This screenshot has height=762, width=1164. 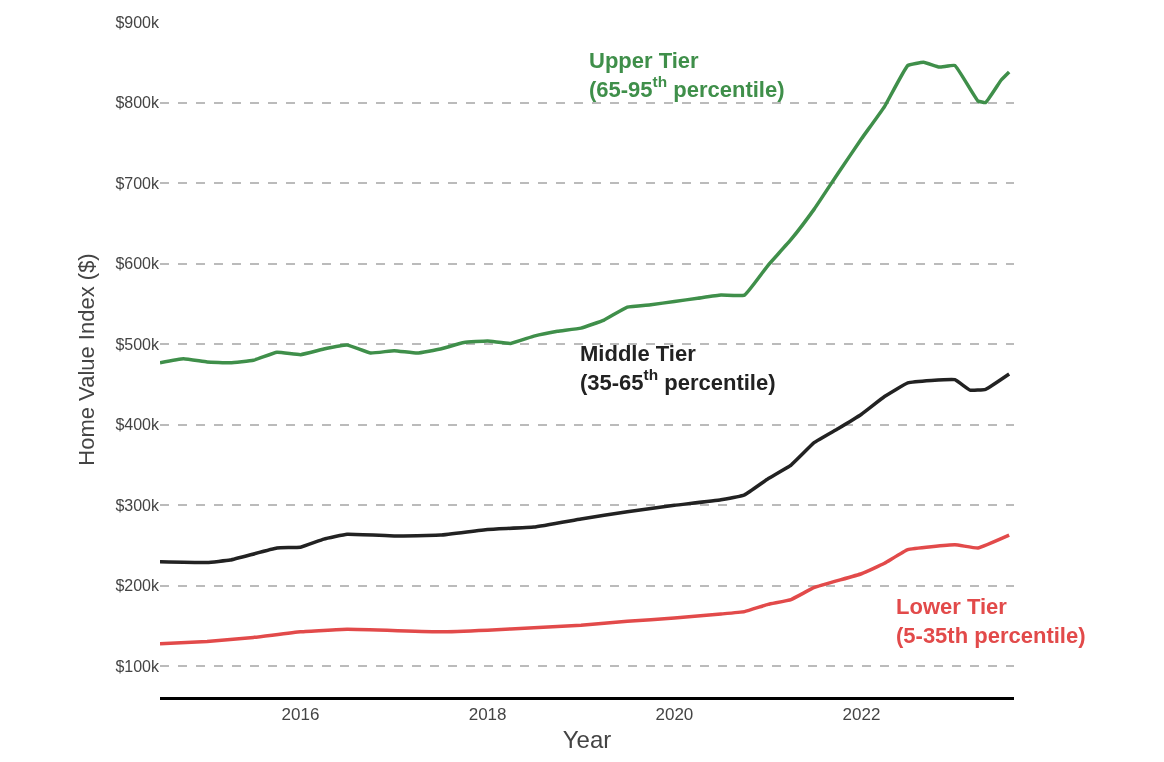 What do you see at coordinates (137, 505) in the screenshot?
I see `y-tick-label: $300k` at bounding box center [137, 505].